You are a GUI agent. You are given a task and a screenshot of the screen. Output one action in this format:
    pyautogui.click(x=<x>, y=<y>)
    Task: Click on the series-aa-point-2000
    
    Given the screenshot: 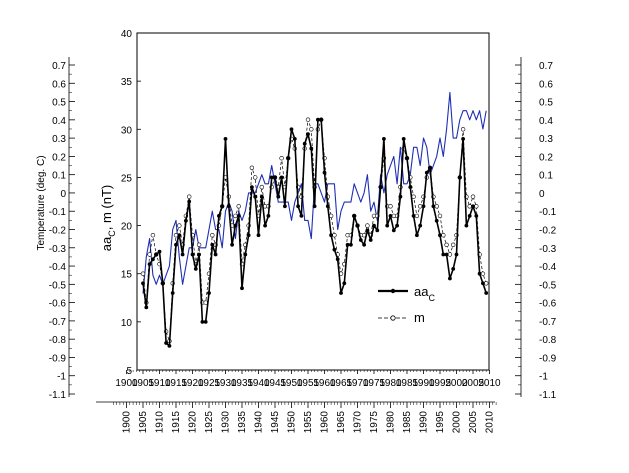 What is the action you would take?
    pyautogui.click(x=456, y=254)
    